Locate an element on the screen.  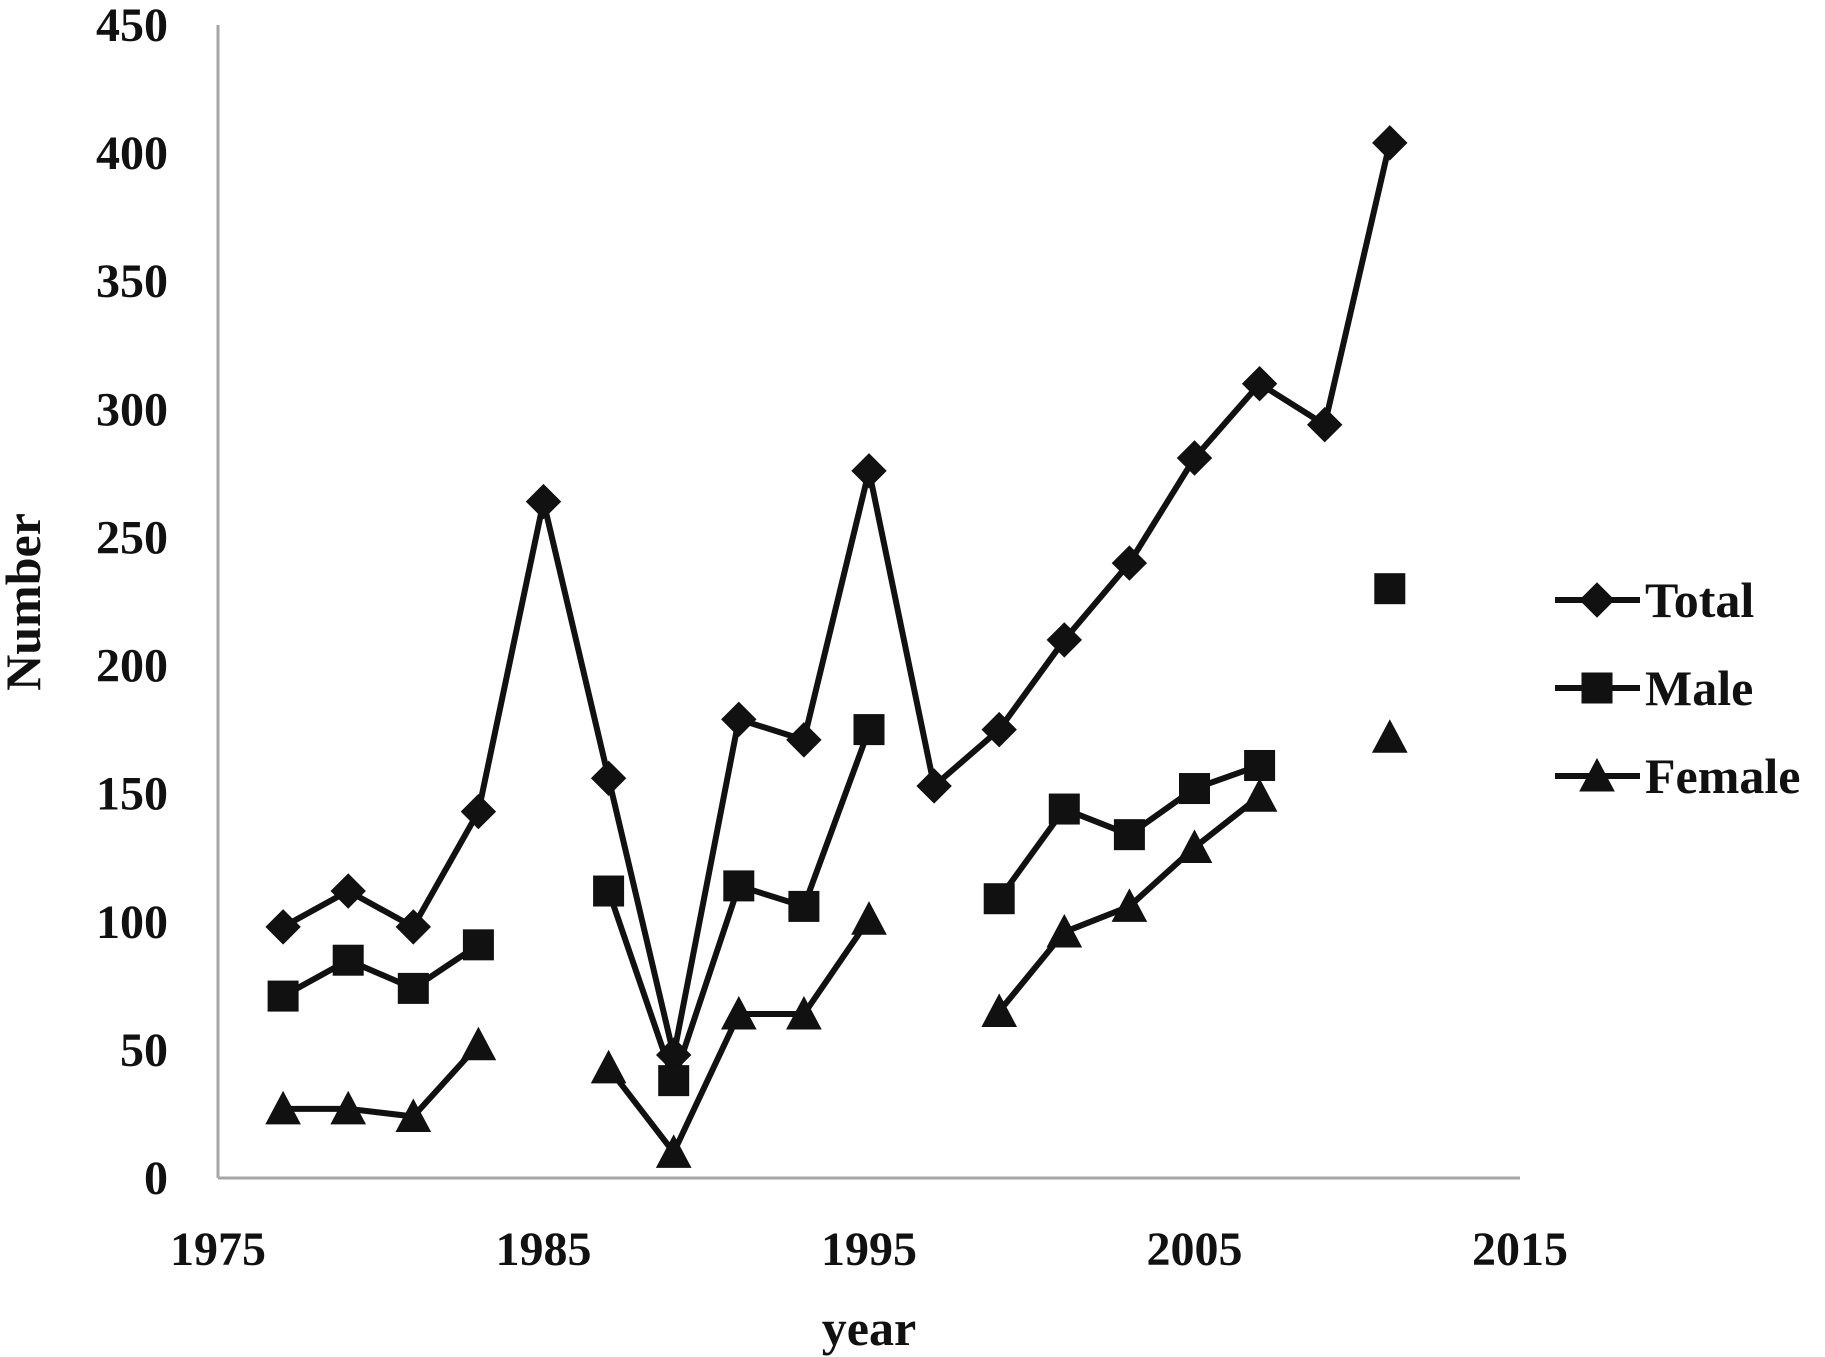
x-tick-labels: 1975 1985 1995 2005 2015 is located at coordinates (869, 1249).